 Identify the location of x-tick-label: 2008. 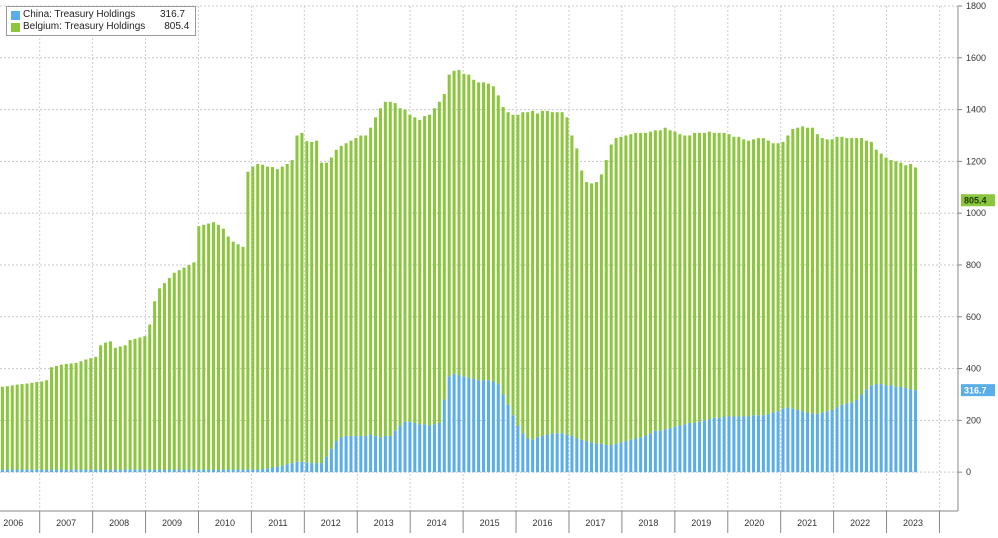
(119, 523).